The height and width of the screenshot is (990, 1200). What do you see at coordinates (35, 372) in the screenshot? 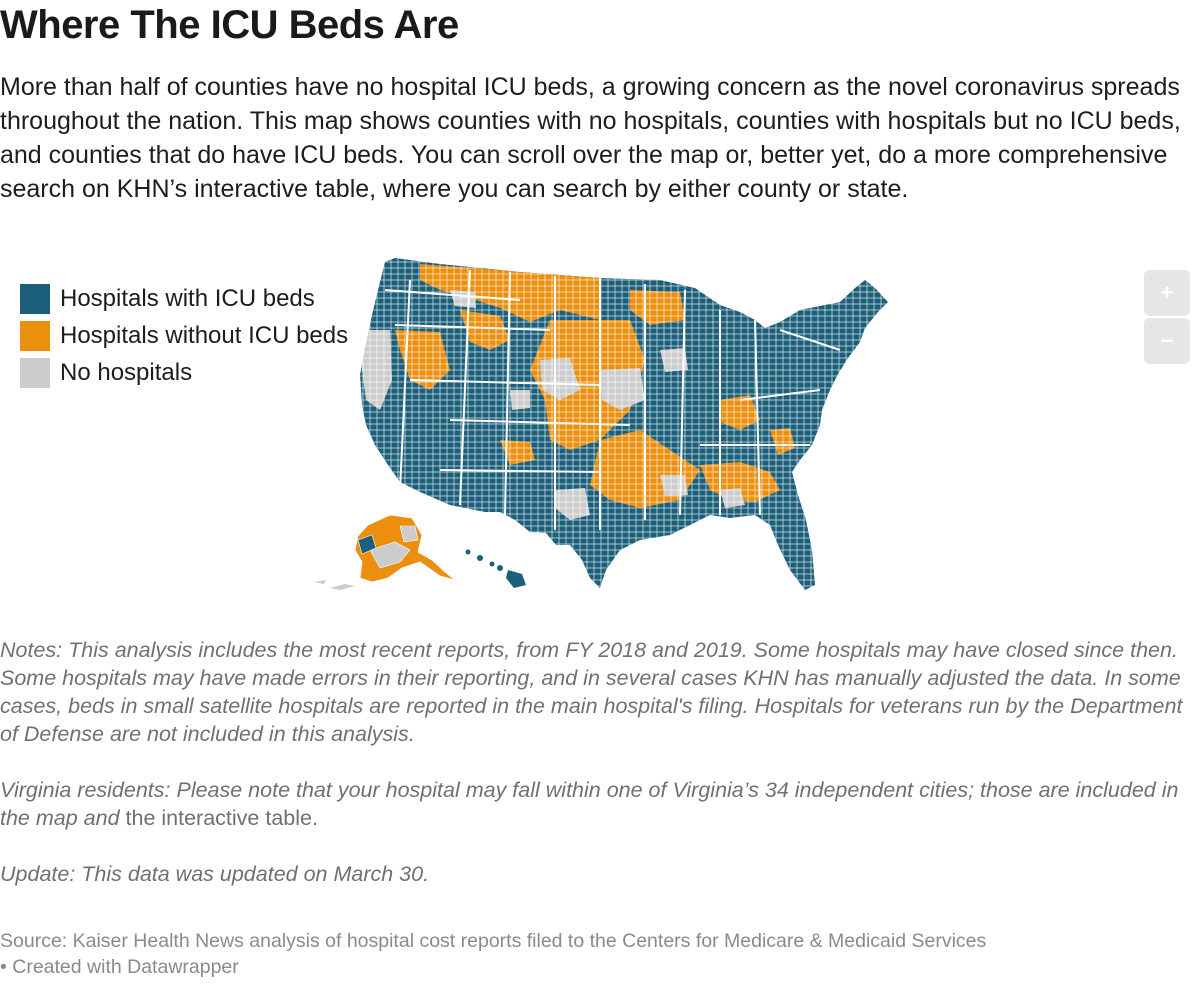
I see `legend-swatch-no-hospitals` at bounding box center [35, 372].